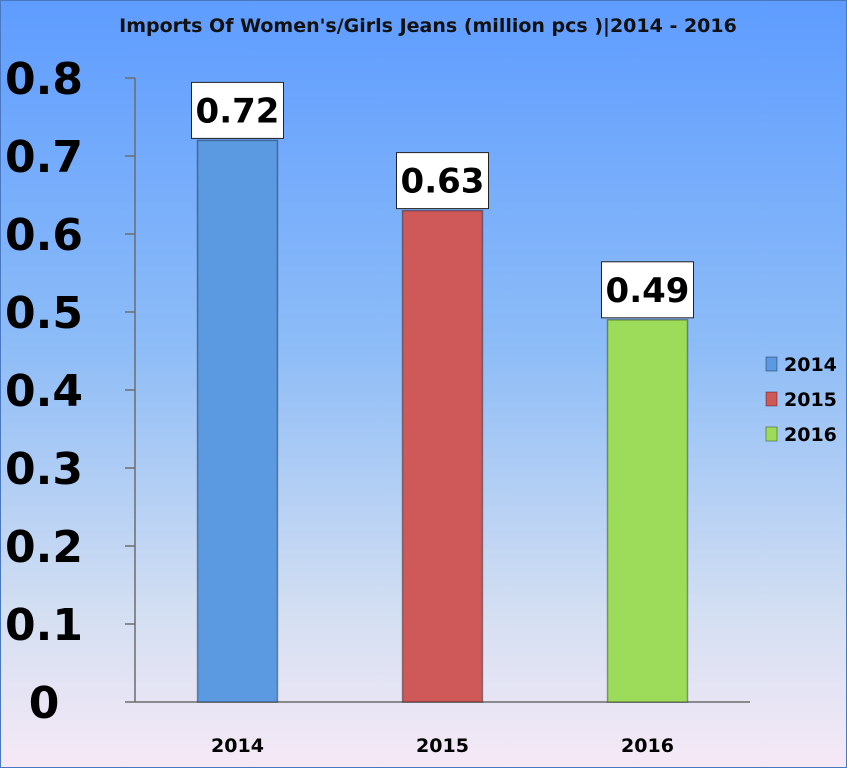 Image resolution: width=847 pixels, height=768 pixels. What do you see at coordinates (771, 364) in the screenshot?
I see `legend-swatch-2014` at bounding box center [771, 364].